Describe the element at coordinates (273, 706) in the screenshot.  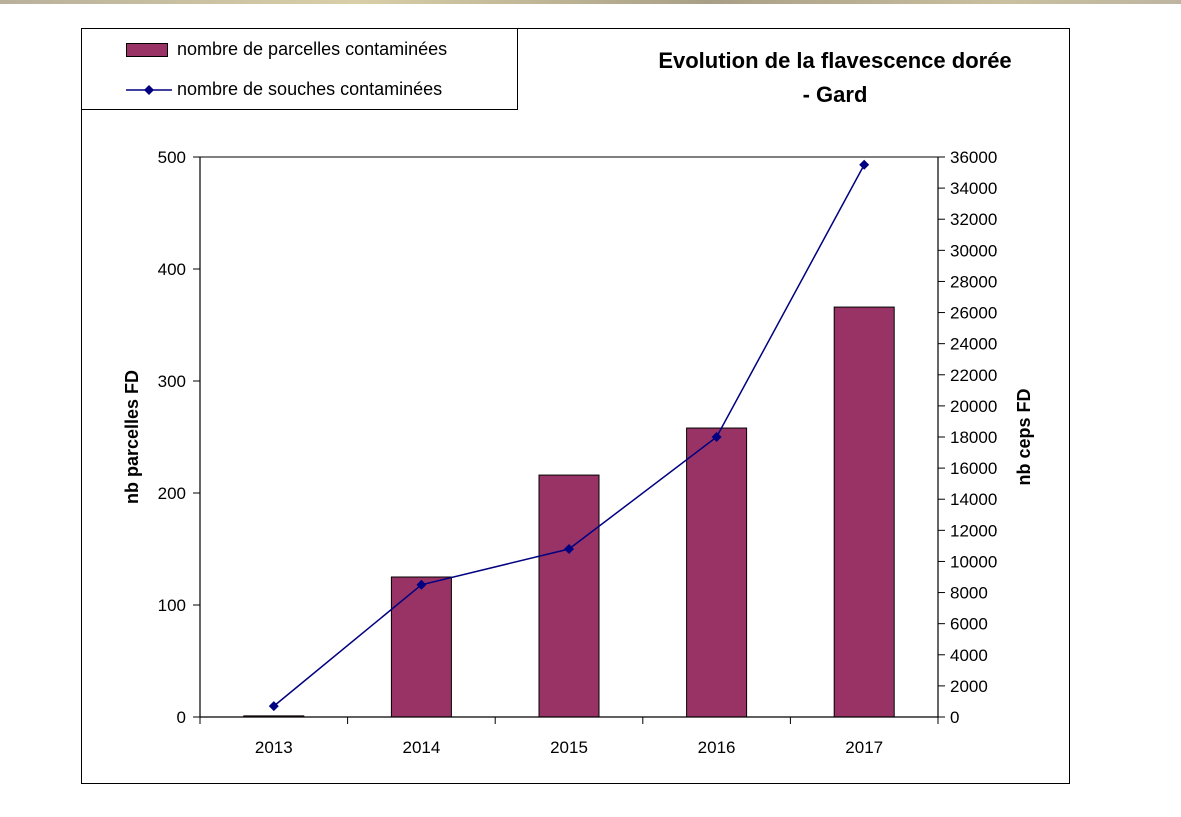
I see `point-souches-2013` at that location.